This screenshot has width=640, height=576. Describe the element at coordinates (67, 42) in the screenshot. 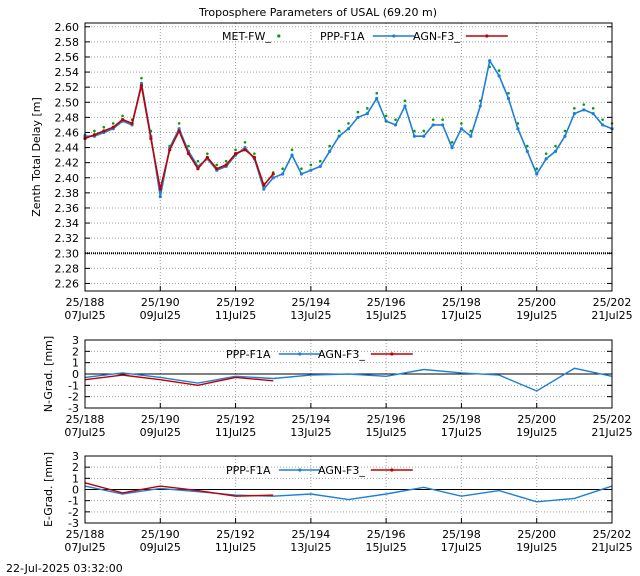

I see `y-tick-label: 2.58` at that location.